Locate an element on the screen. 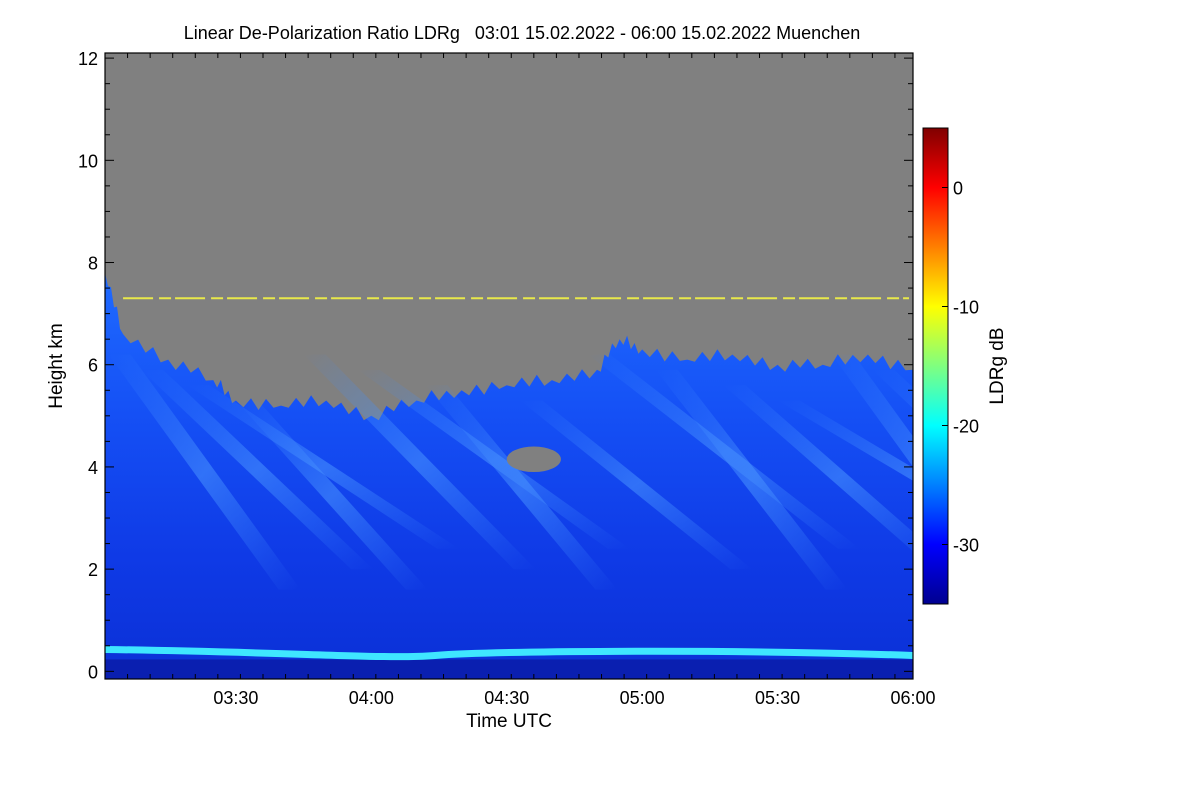  y-tick-label: 8 is located at coordinates (93, 264).